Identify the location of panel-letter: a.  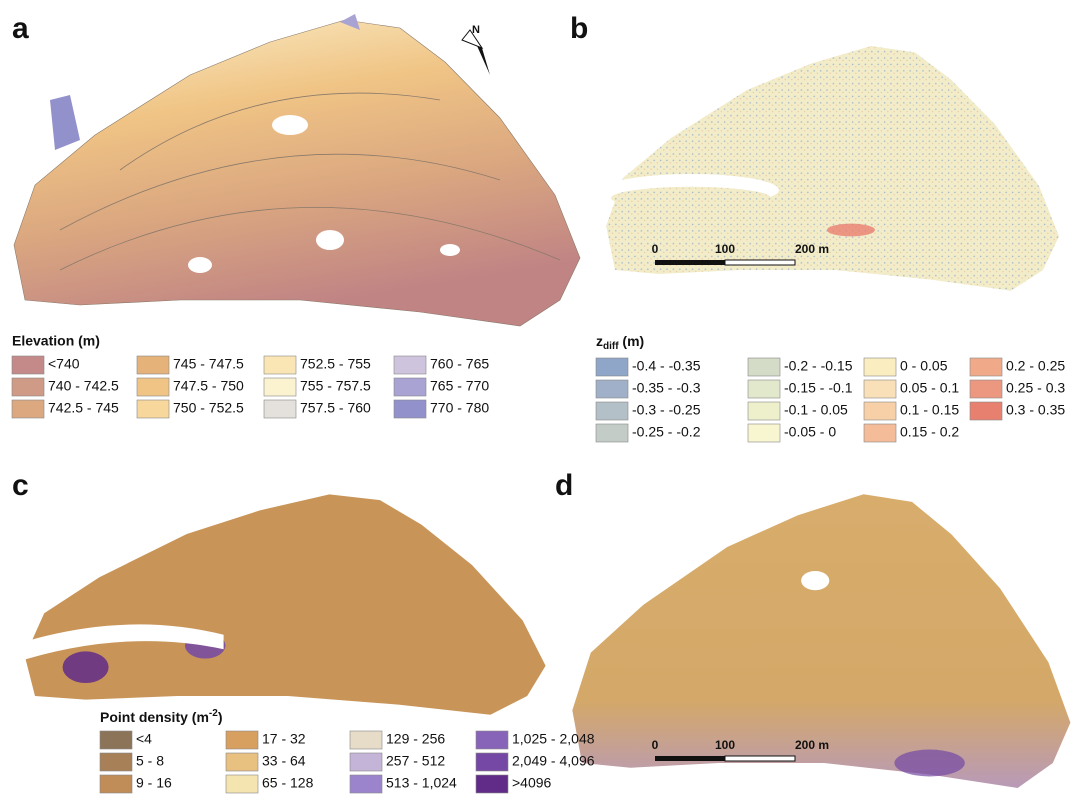
(20, 28).